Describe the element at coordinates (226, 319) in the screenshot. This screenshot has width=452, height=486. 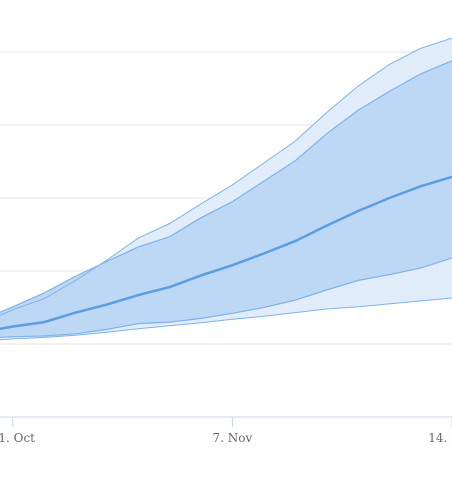
I see `outer-band-low-line` at that location.